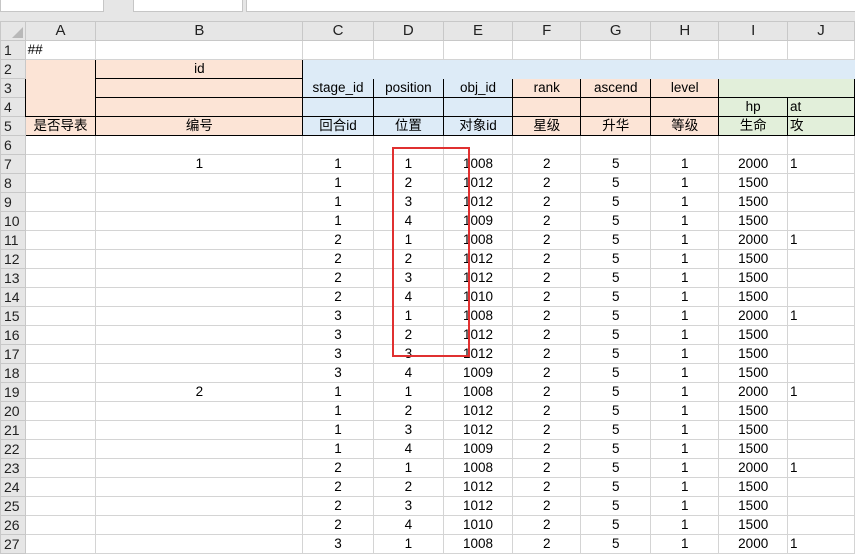  What do you see at coordinates (685, 88) in the screenshot?
I see `cell-h3: level` at bounding box center [685, 88].